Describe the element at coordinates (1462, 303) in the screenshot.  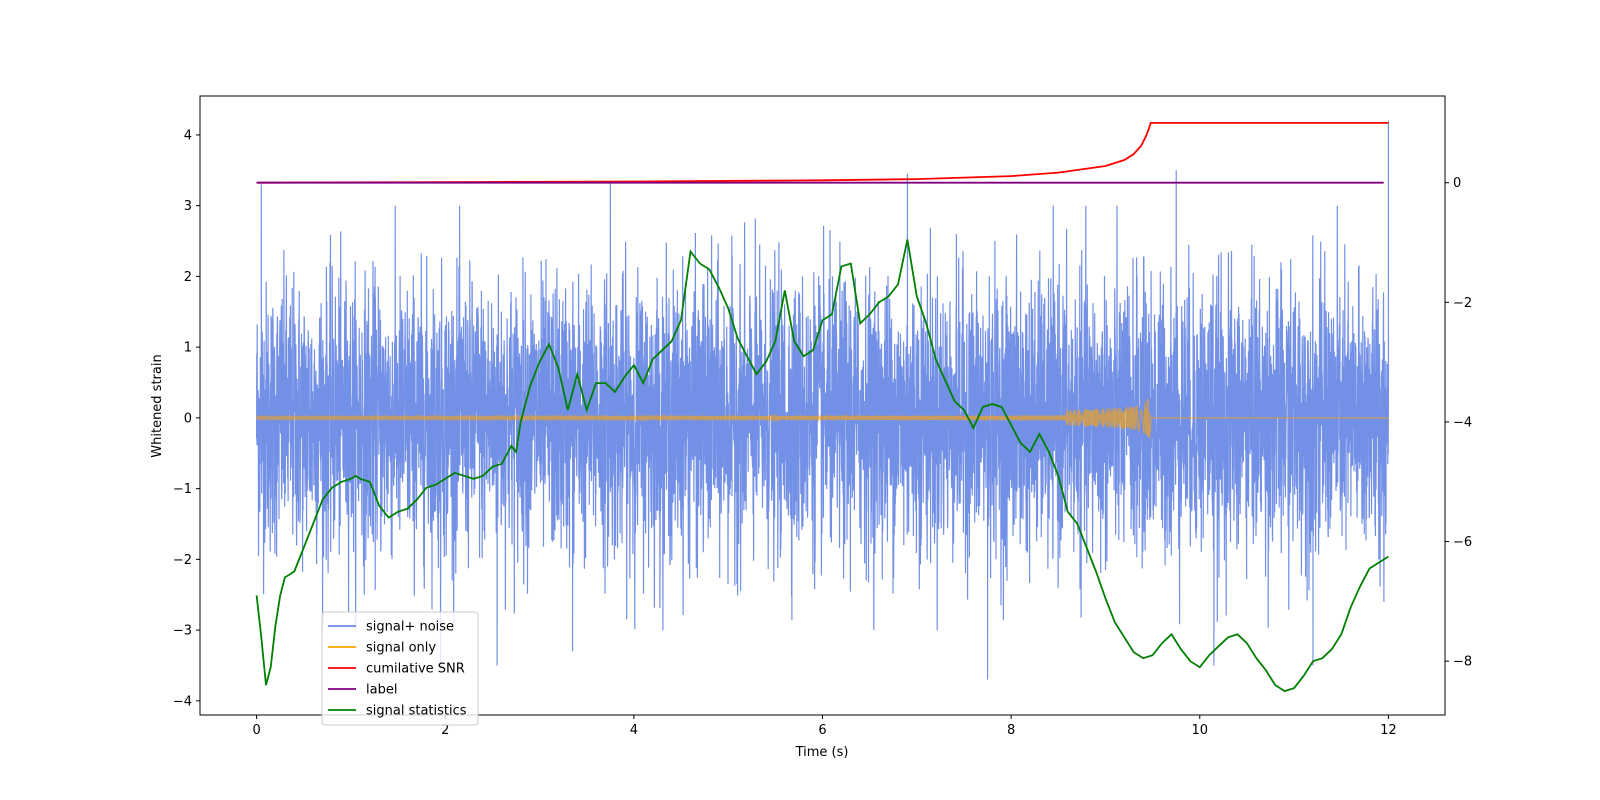
I see `y2-tick-label: −2` at that location.